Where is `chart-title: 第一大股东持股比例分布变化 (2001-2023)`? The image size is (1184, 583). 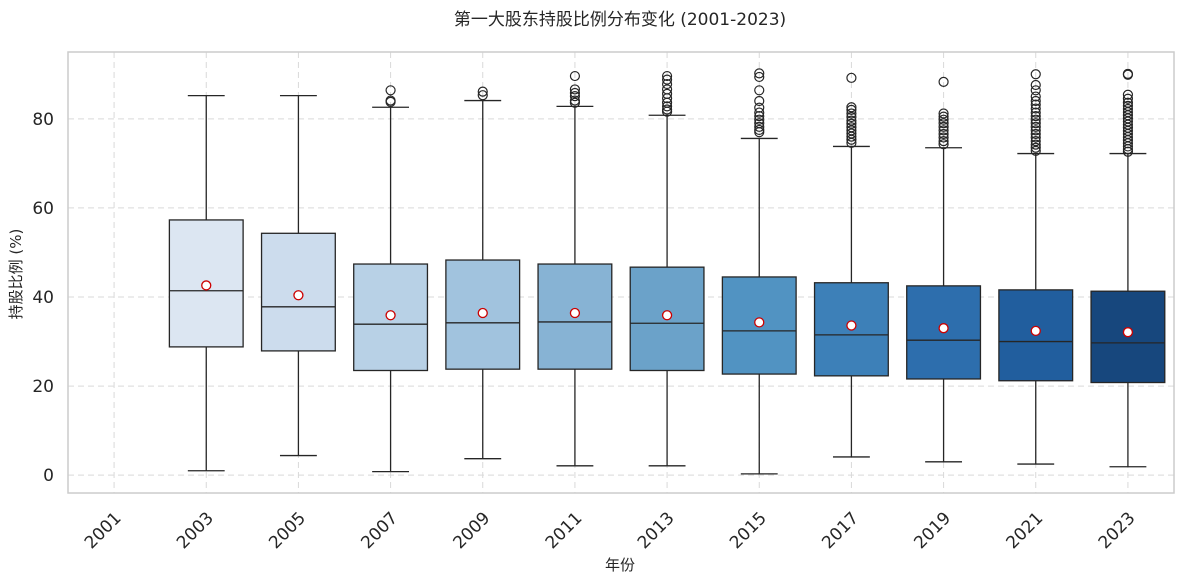 chart-title: 第一大股东持股比例分布变化 (2001-2023) is located at coordinates (620, 20).